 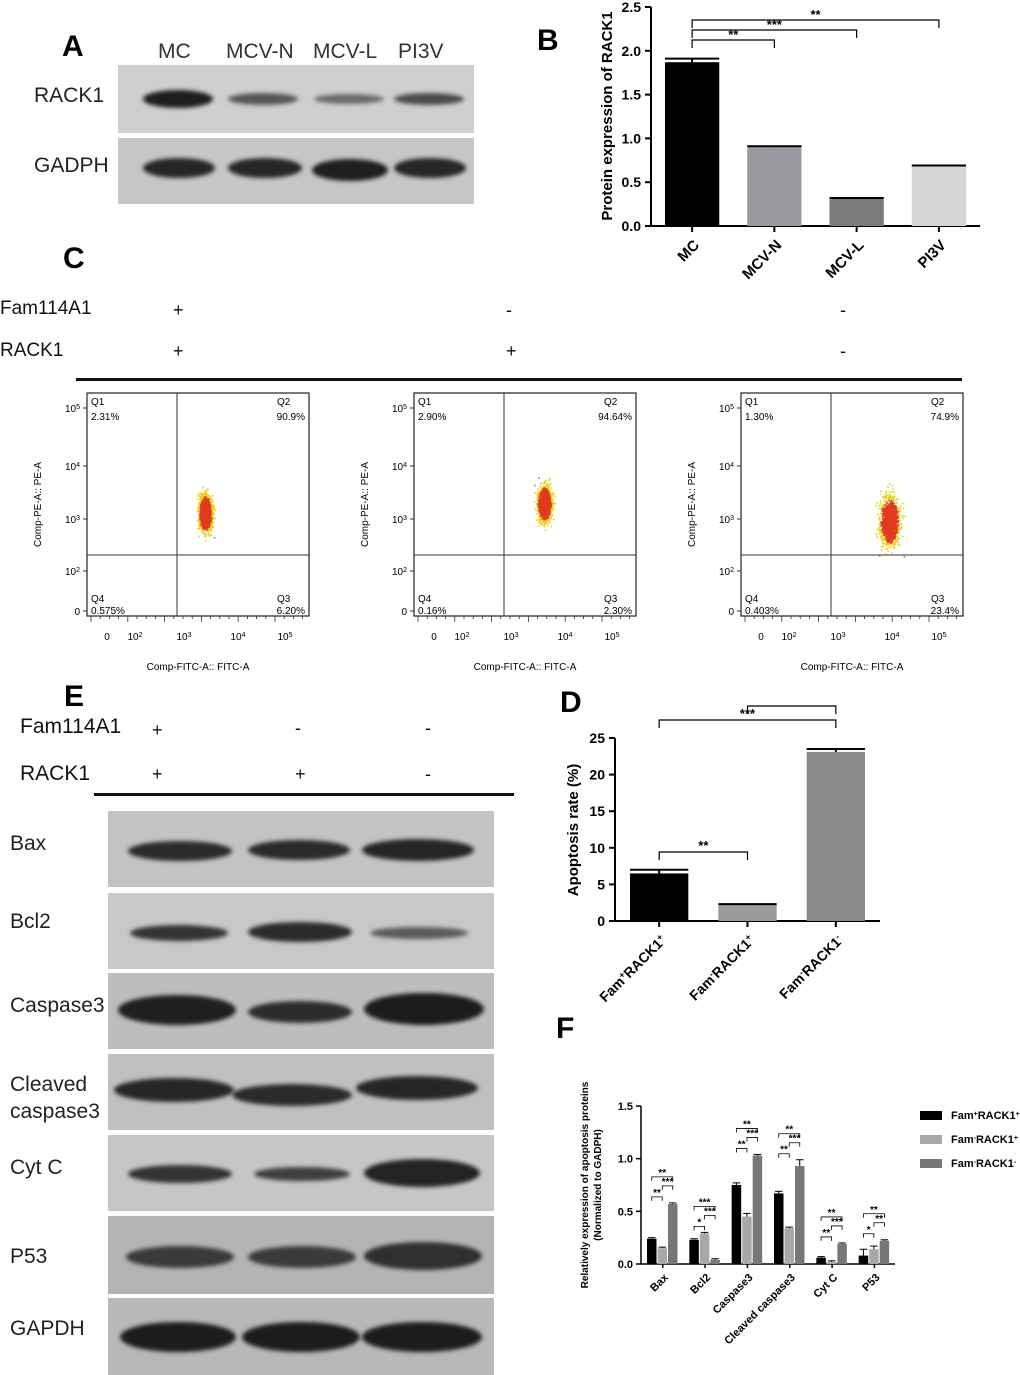 What do you see at coordinates (32, 350) in the screenshot?
I see `factor-label-rack1: RACK1` at bounding box center [32, 350].